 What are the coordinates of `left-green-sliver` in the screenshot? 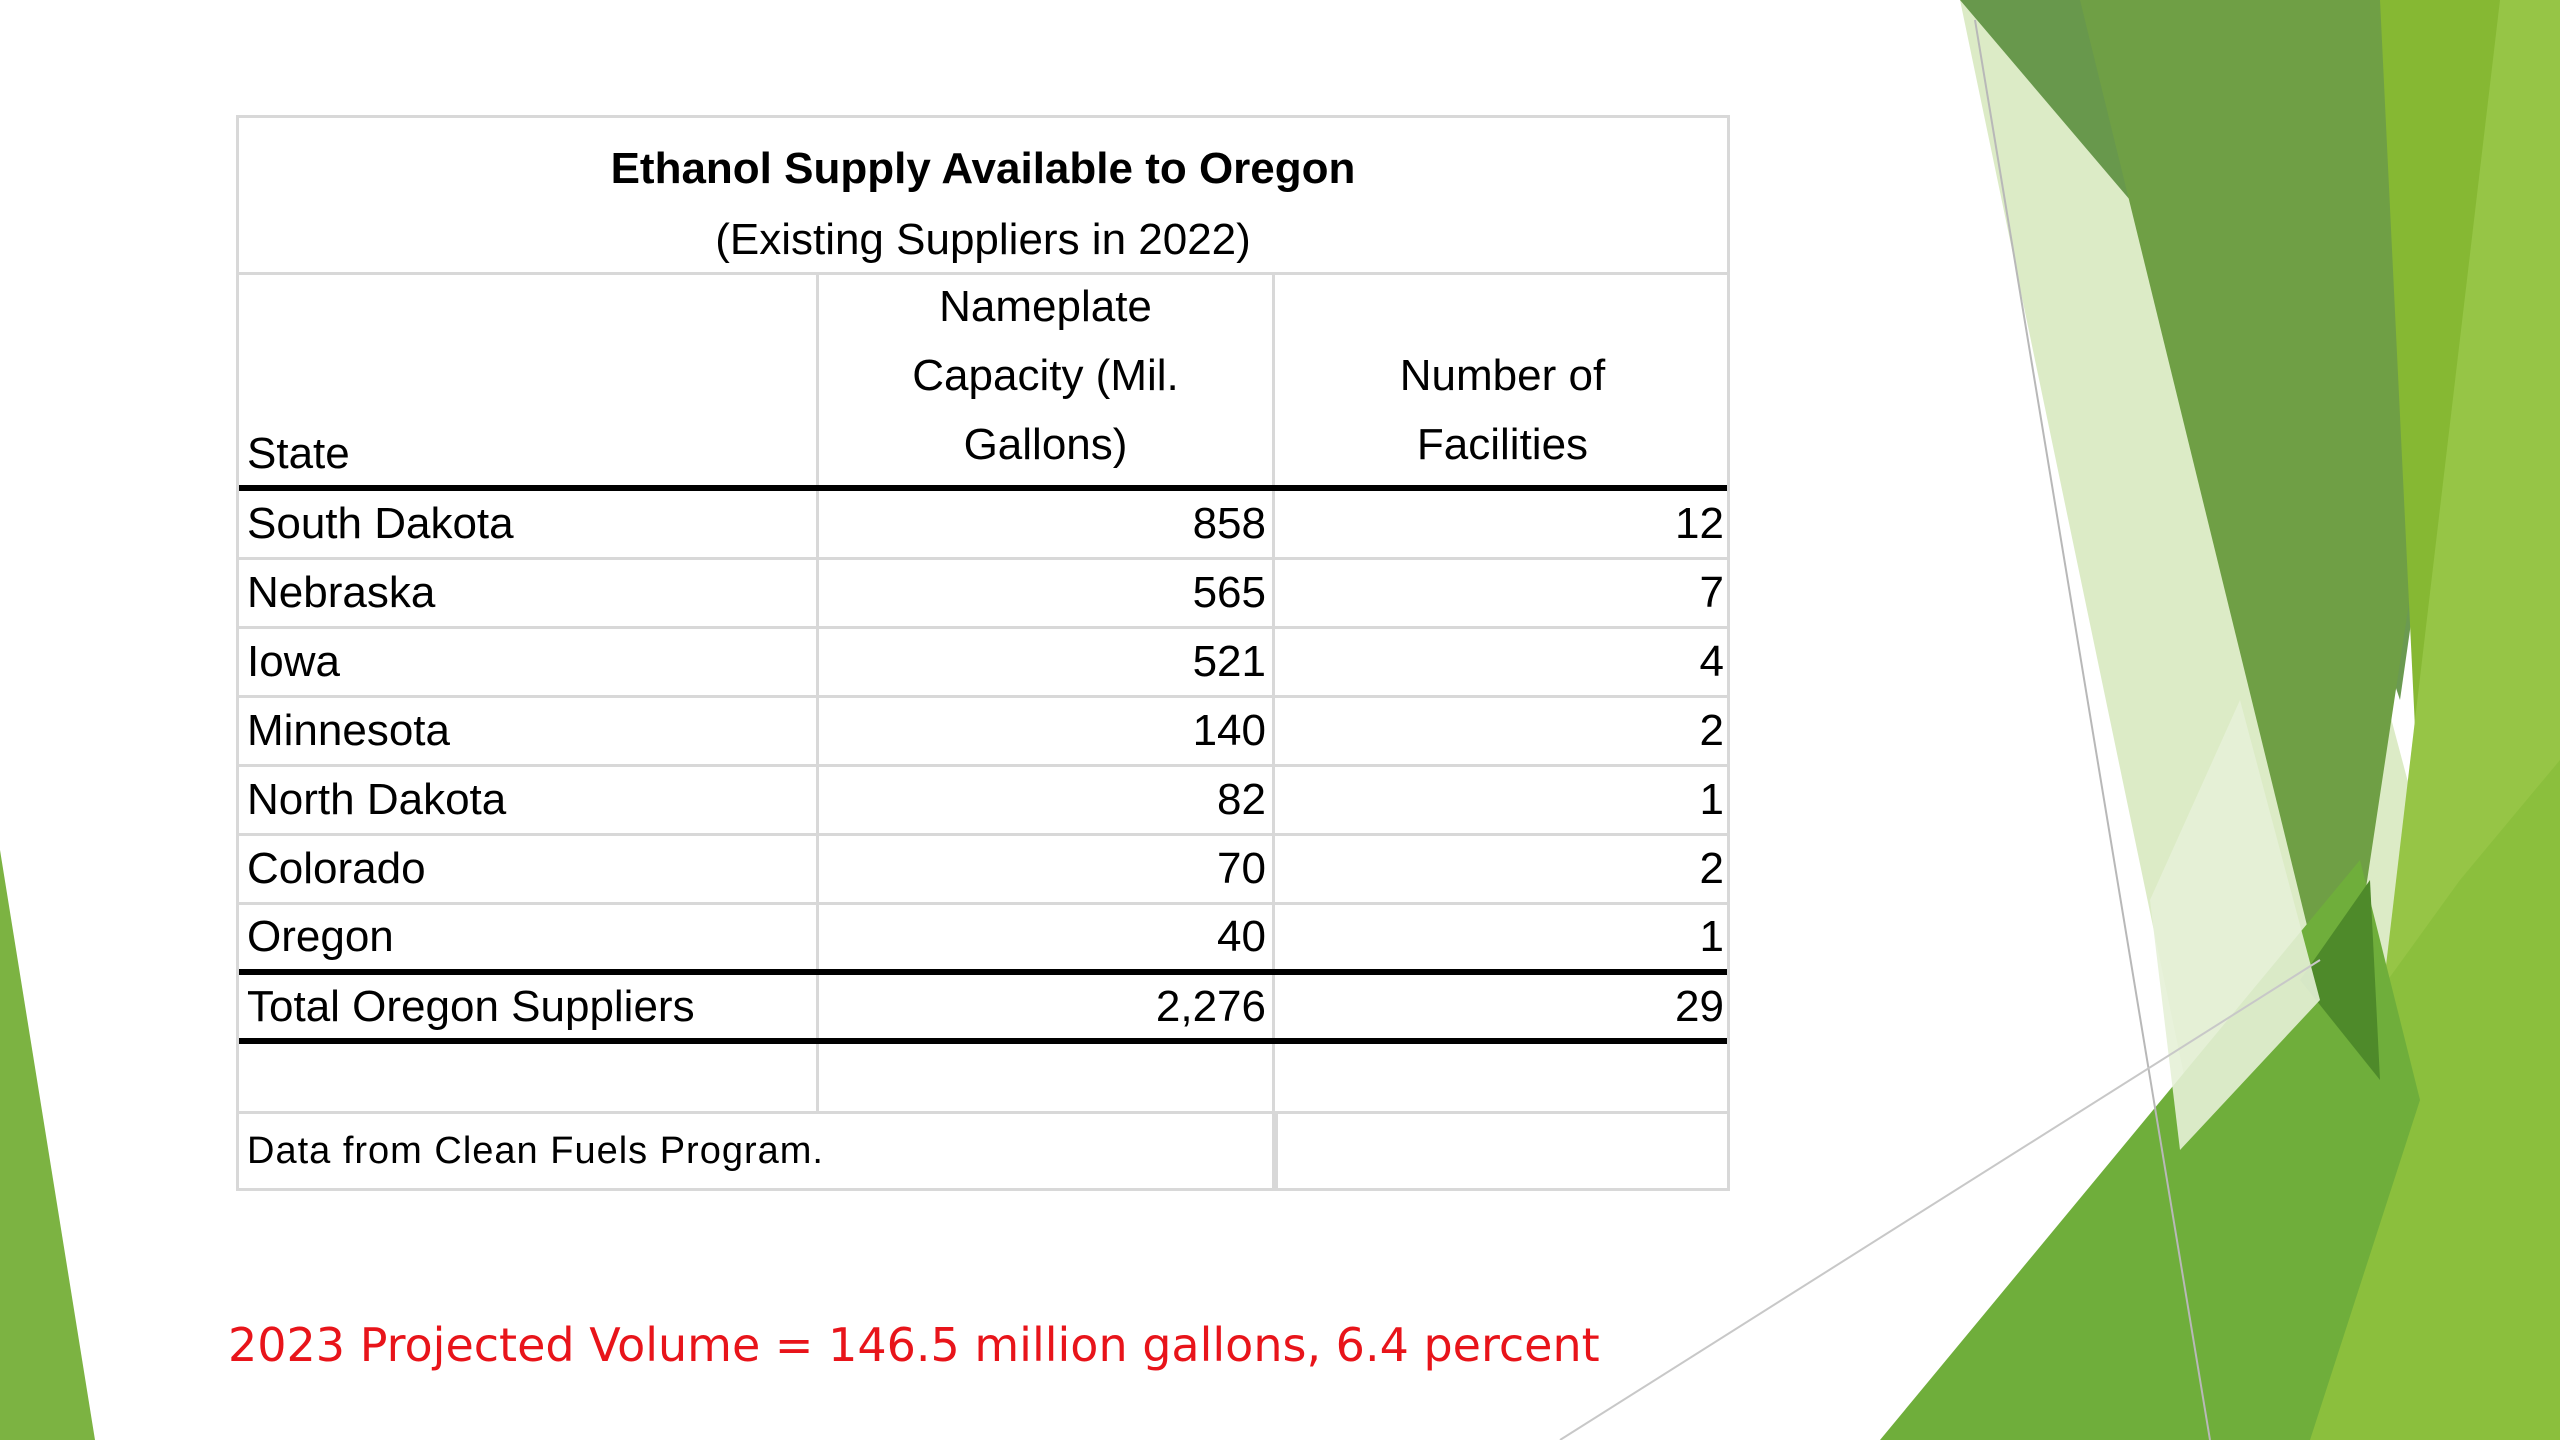 It's located at (47, 1145).